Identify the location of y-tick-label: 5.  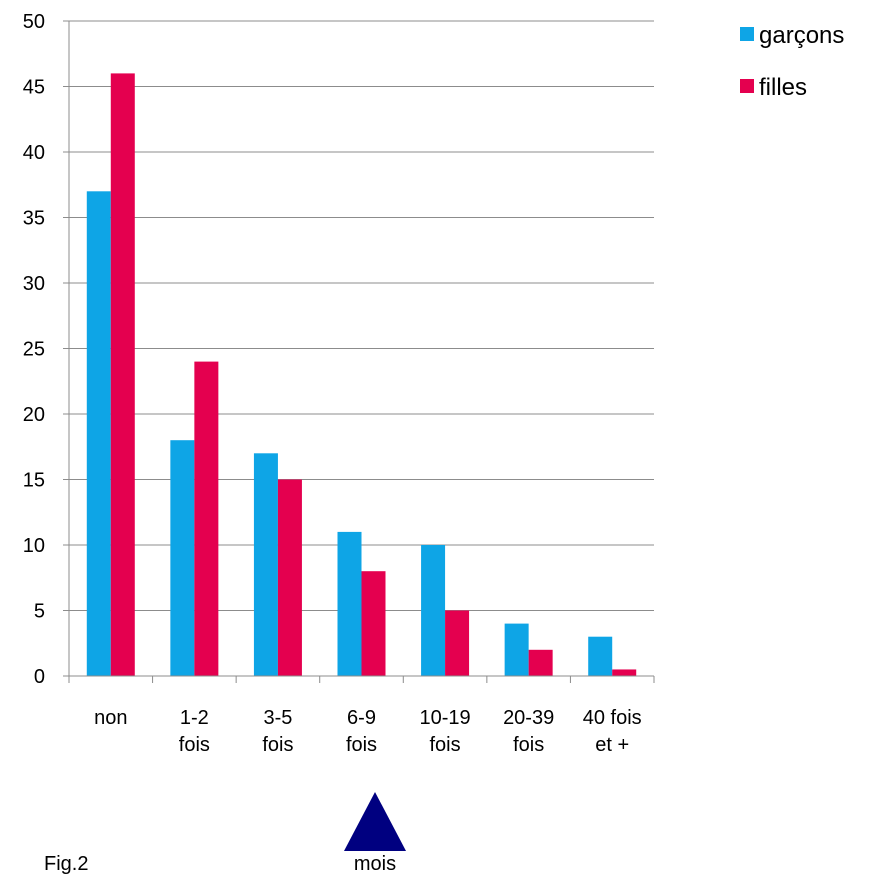
(39, 612).